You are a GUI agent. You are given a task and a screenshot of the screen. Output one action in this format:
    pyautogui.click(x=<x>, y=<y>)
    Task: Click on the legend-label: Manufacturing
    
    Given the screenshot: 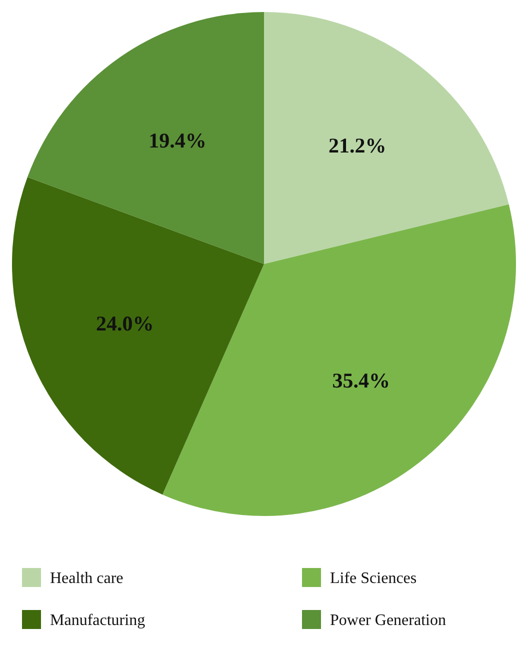 What is the action you would take?
    pyautogui.click(x=98, y=620)
    